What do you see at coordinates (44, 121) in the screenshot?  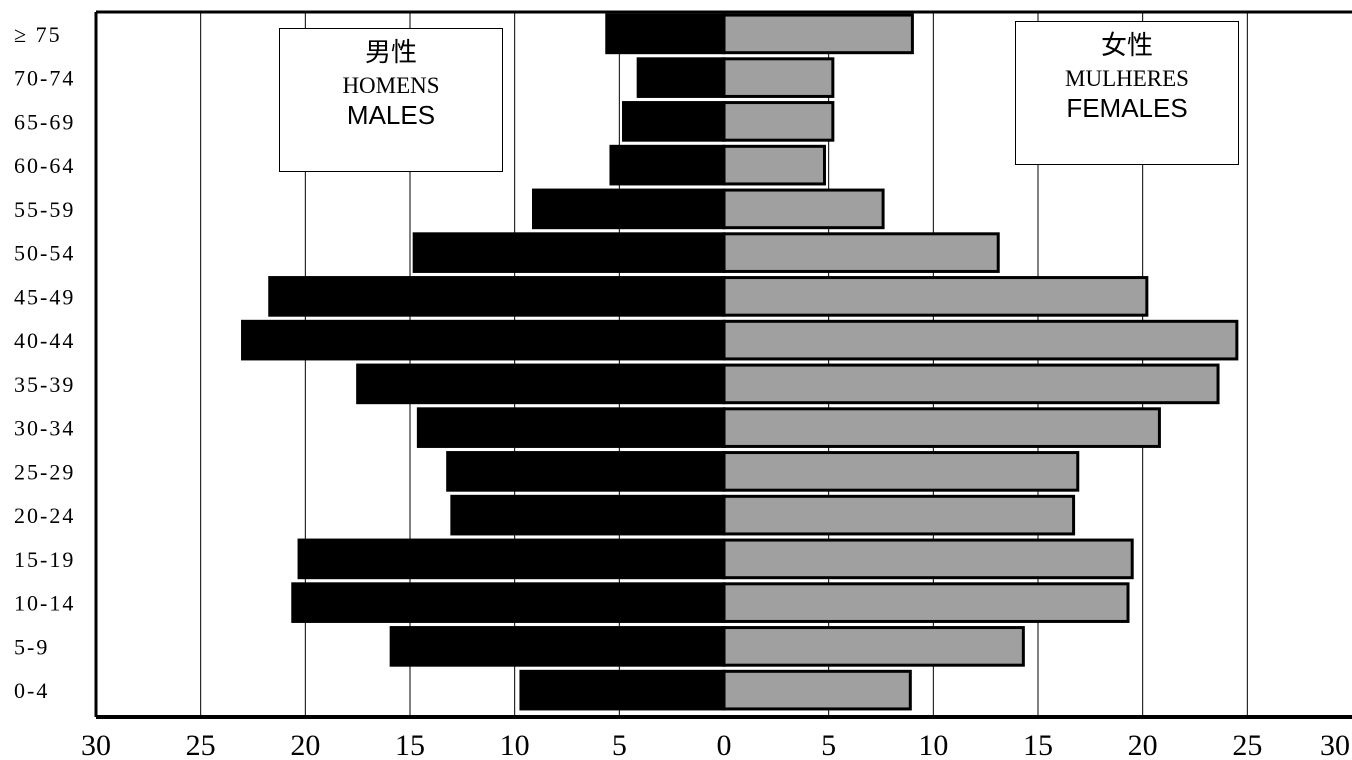 I see `y-tick-label: 65-69` at bounding box center [44, 121].